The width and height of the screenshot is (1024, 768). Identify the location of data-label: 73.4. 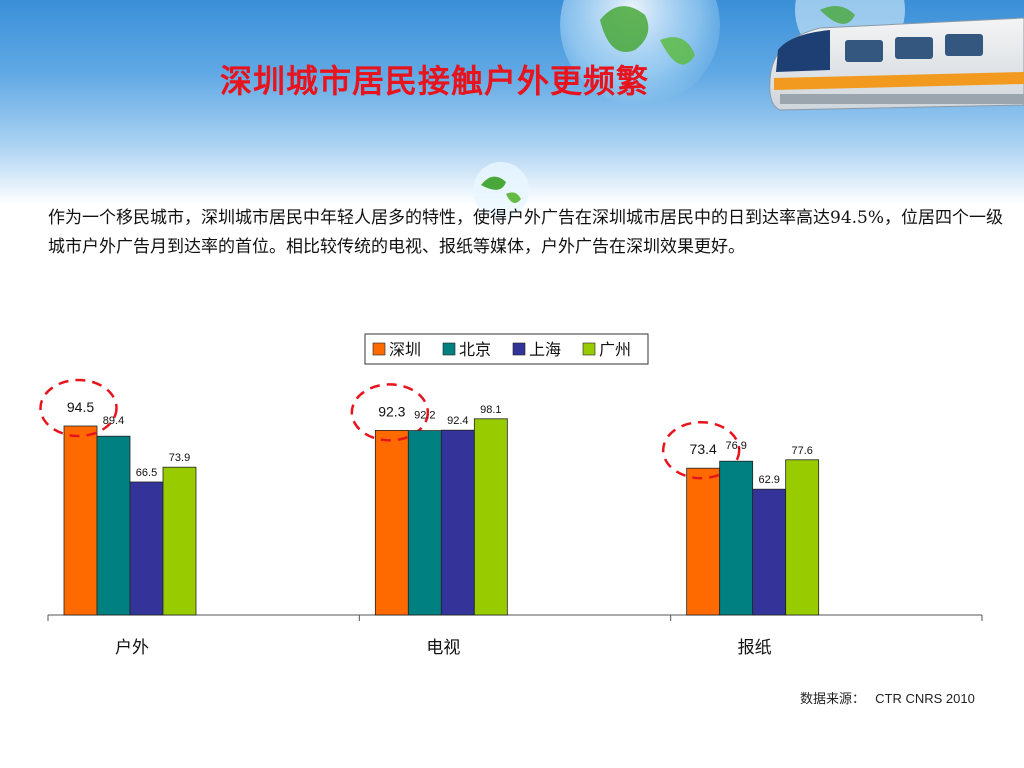
(703, 449).